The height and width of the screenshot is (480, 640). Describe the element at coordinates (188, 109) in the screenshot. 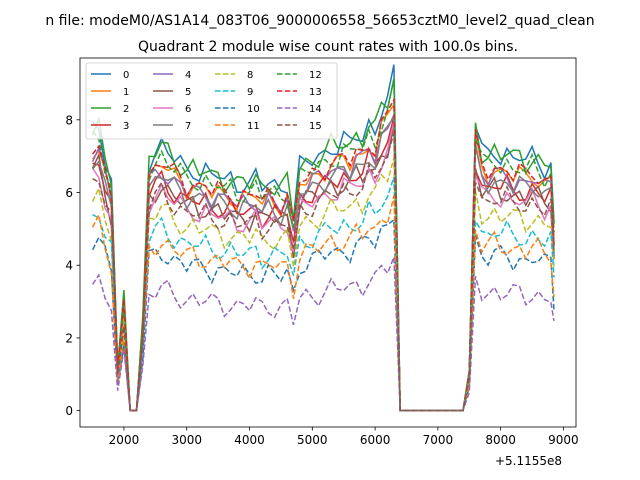

I see `legend-label: 6` at that location.